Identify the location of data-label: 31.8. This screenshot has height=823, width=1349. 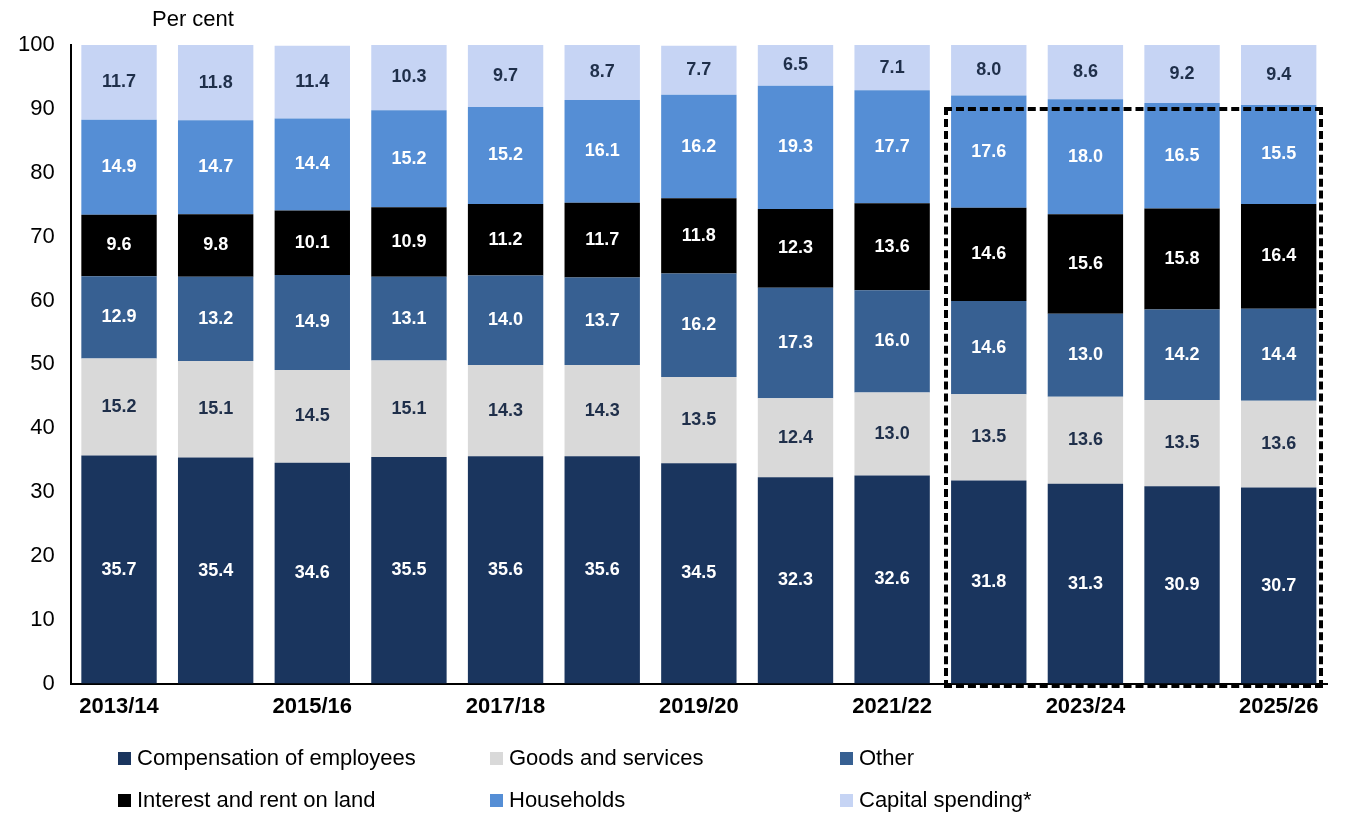
(989, 581).